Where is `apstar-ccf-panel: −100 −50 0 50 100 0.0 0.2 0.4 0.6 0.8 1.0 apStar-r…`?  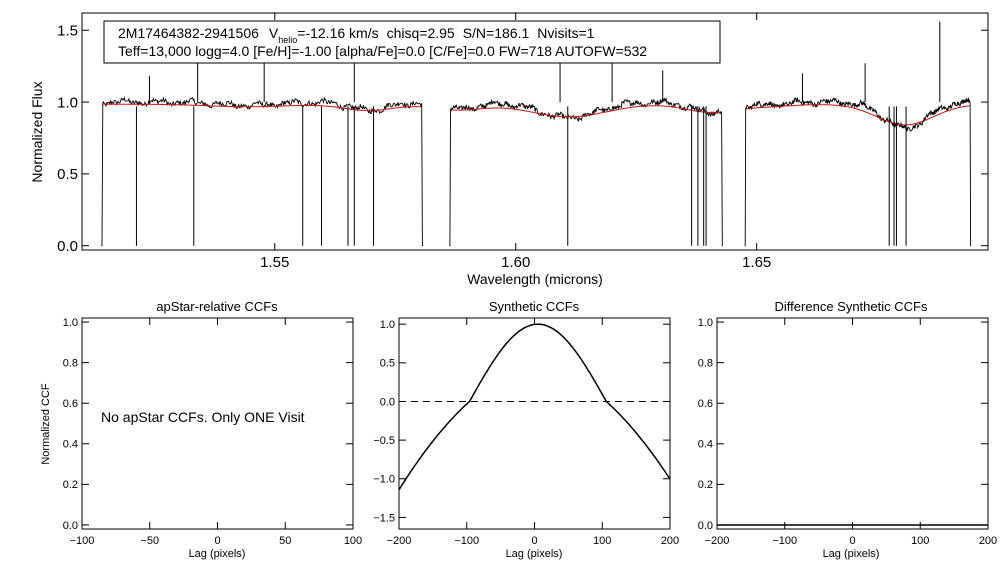 apstar-ccf-panel: −100 −50 0 50 100 0.0 0.2 0.4 0.6 0.8 1.0 apStar-r… is located at coordinates (201, 429).